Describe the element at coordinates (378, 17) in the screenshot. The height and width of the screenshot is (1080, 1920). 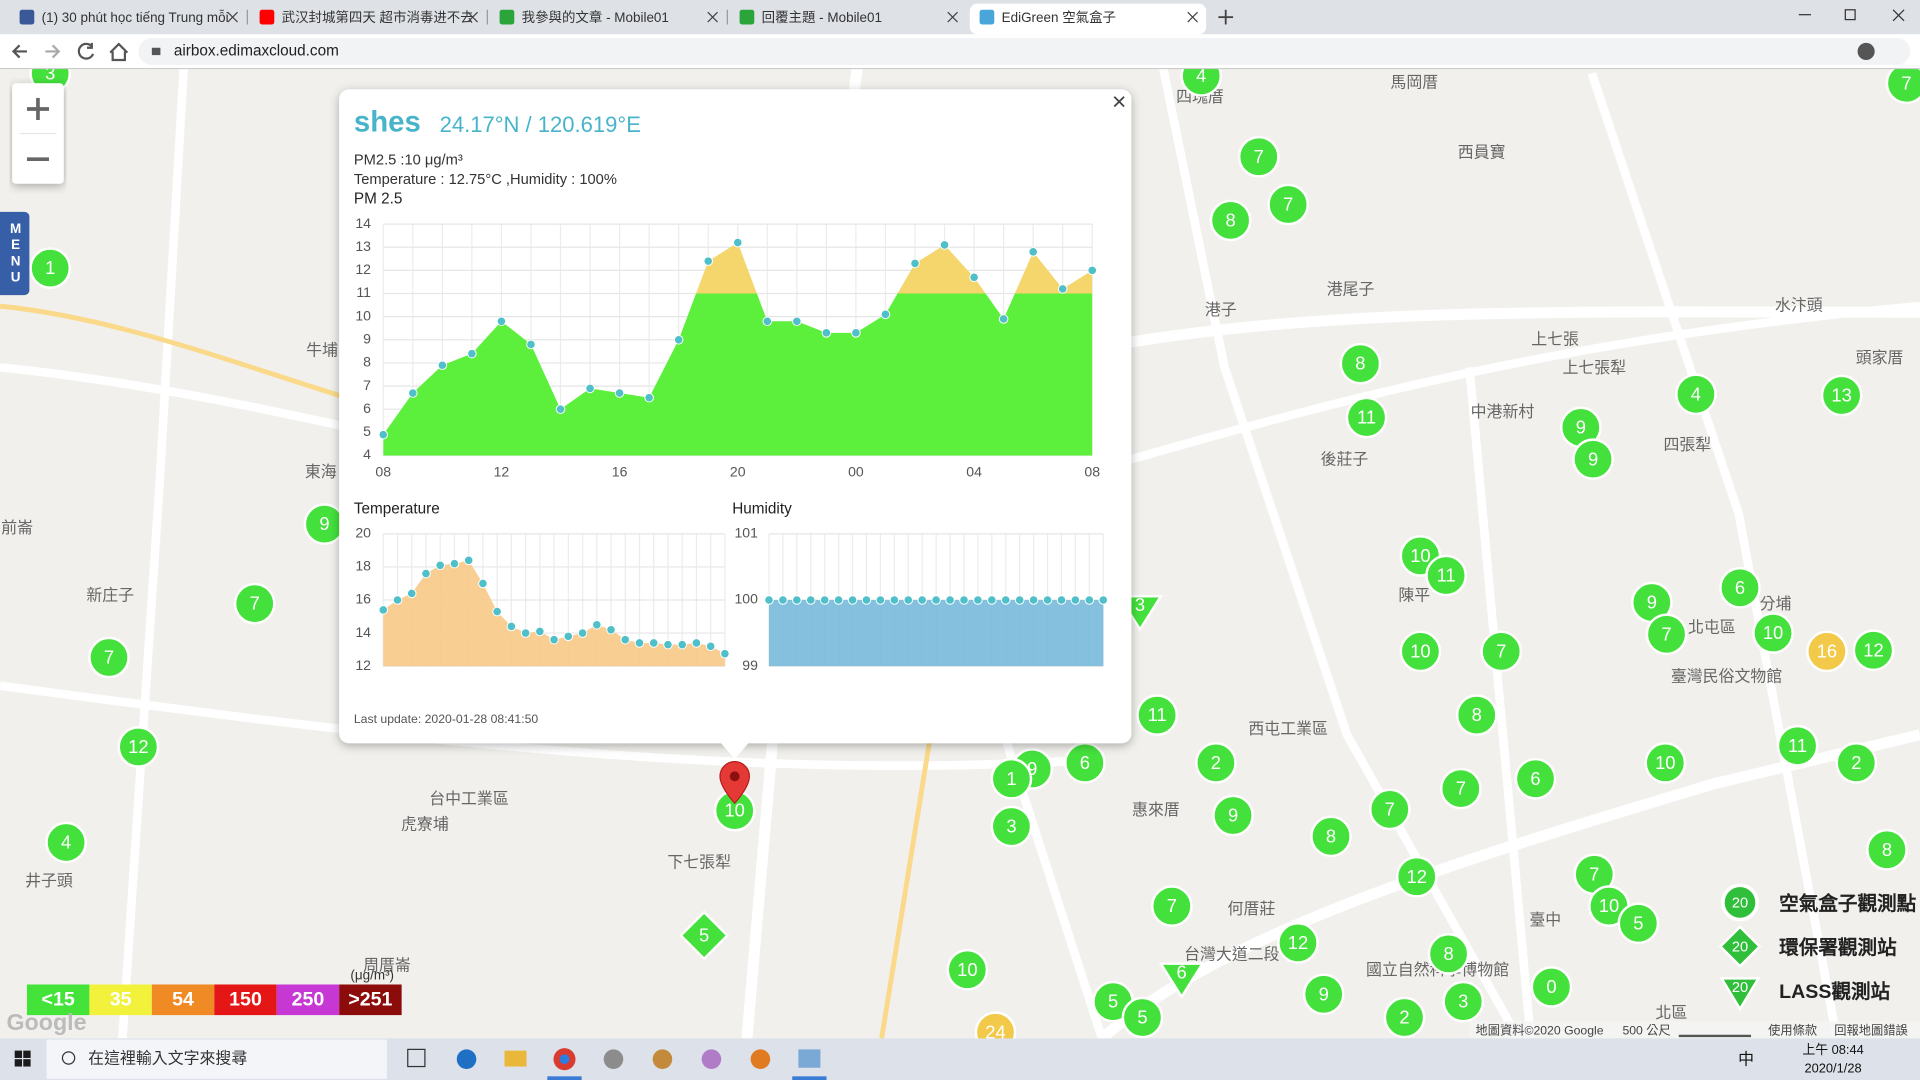
I see `tab-title: 武汉封城第四天 超市消毒进不去` at that location.